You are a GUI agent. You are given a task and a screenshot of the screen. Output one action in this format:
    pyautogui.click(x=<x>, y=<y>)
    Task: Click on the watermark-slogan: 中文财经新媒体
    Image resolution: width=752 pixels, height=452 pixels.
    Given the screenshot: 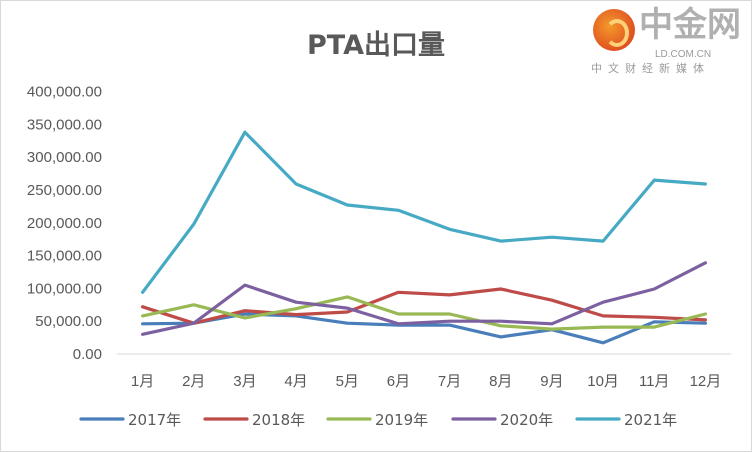 What is the action you would take?
    pyautogui.click(x=650, y=68)
    